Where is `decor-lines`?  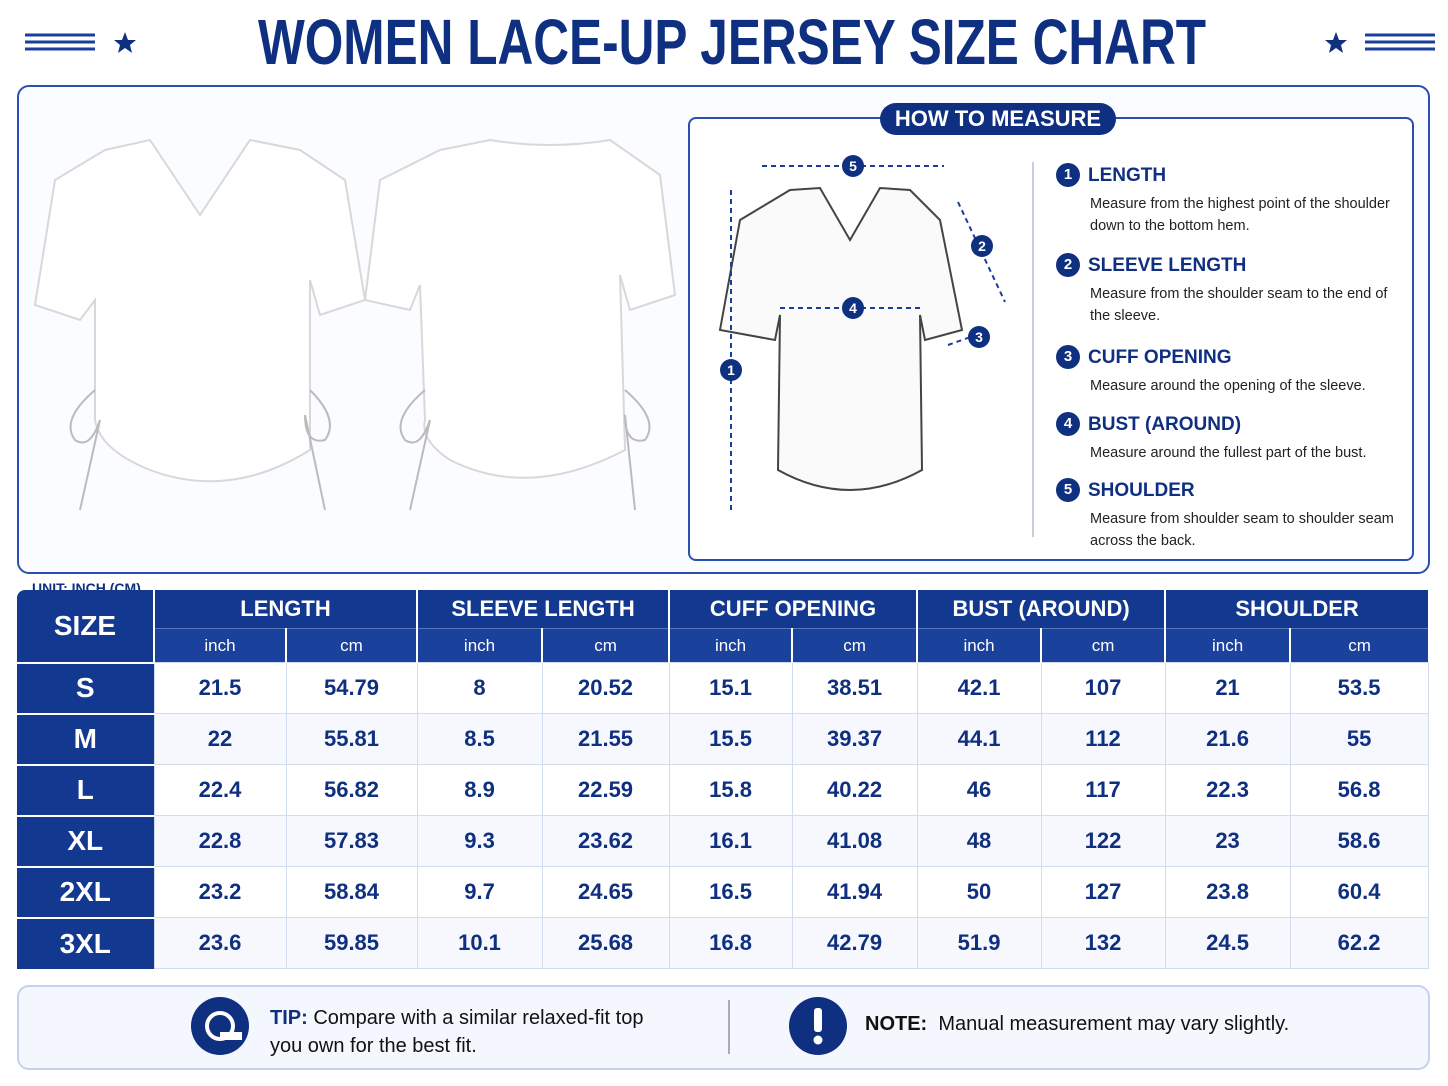
decor-lines is located at coordinates (730, 42).